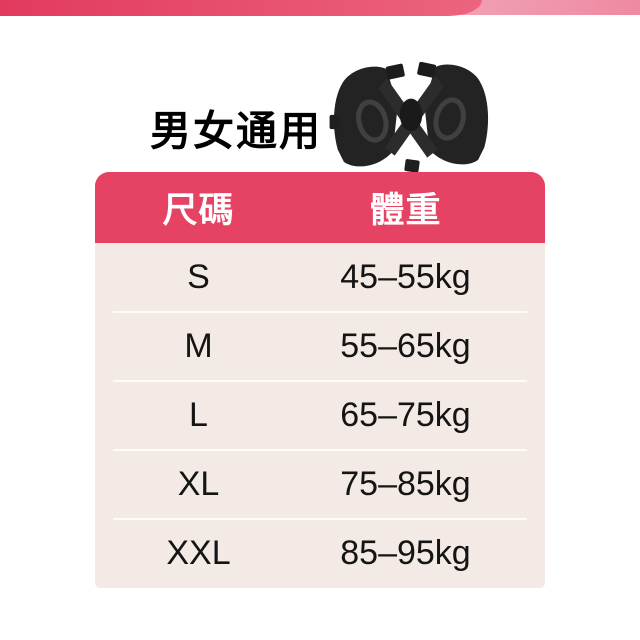  What do you see at coordinates (320, 277) in the screenshot?
I see `table-row: S 45–55kg` at bounding box center [320, 277].